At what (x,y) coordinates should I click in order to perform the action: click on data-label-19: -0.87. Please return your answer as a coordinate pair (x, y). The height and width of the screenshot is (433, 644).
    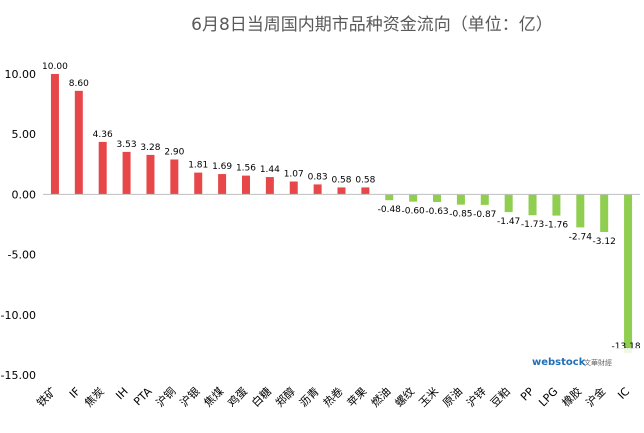
    Looking at the image, I should click on (484, 215).